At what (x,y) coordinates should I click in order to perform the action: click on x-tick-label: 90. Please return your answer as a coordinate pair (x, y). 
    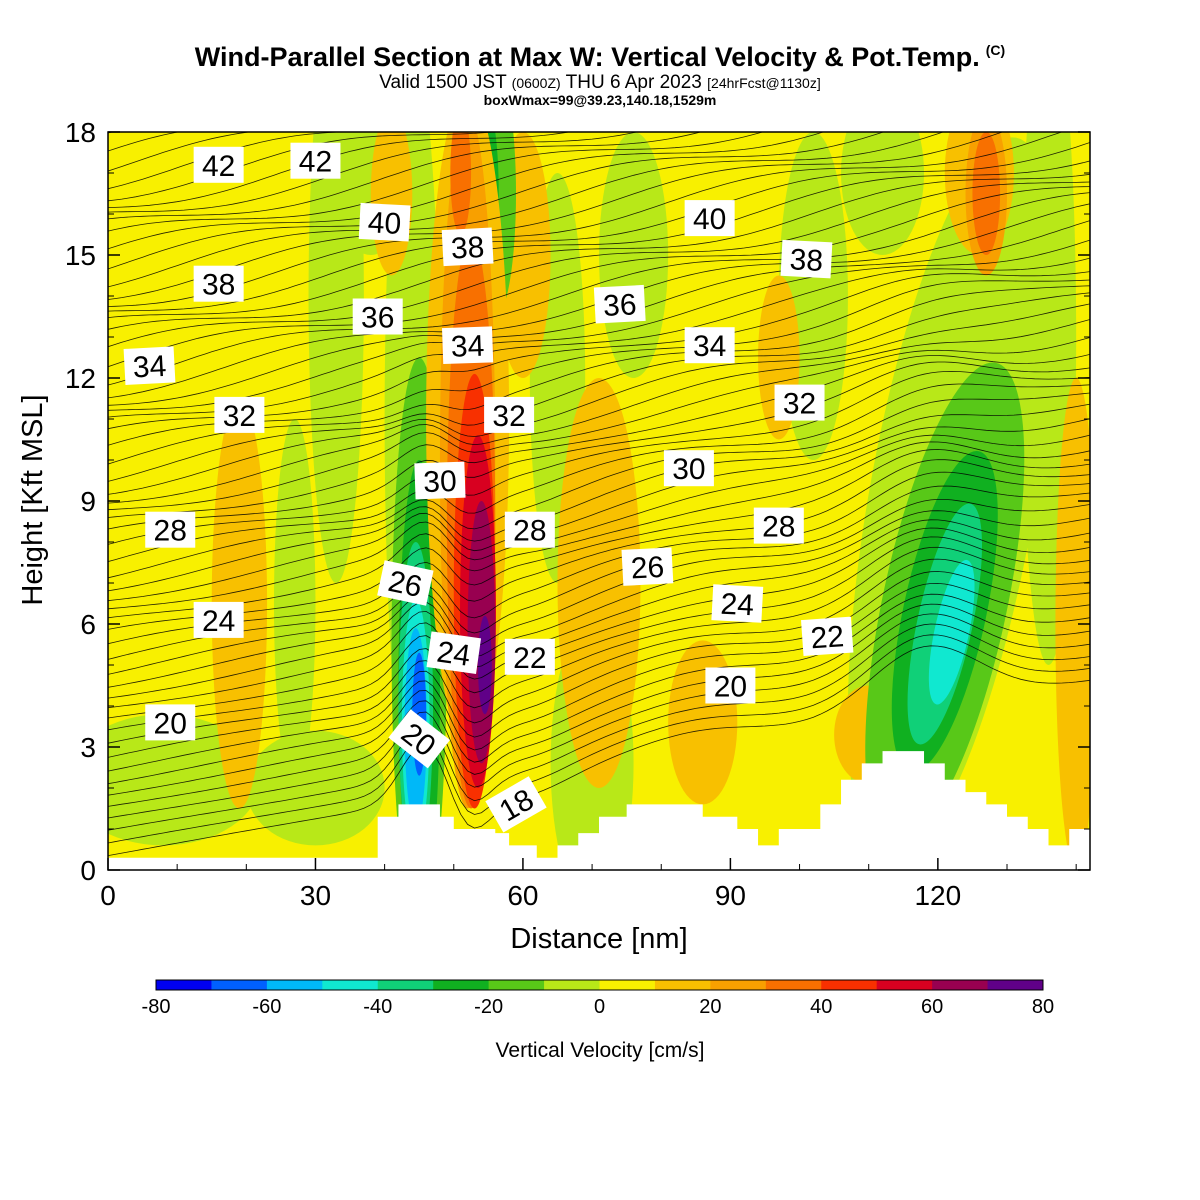
    Looking at the image, I should click on (730, 895).